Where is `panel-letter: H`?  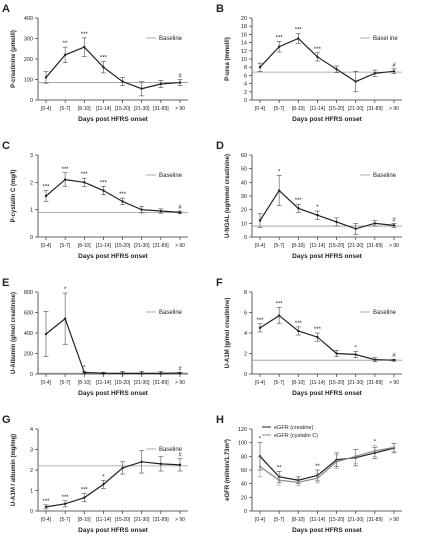 panel-letter: H is located at coordinates (220, 420).